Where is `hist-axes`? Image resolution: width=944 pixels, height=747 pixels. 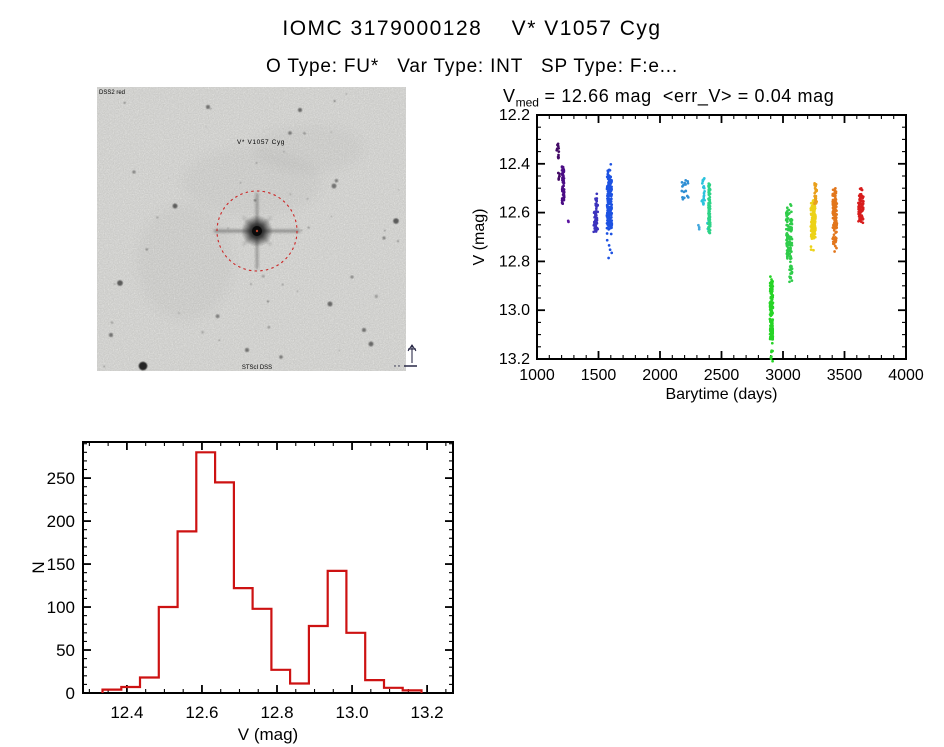 hist-axes is located at coordinates (268, 567).